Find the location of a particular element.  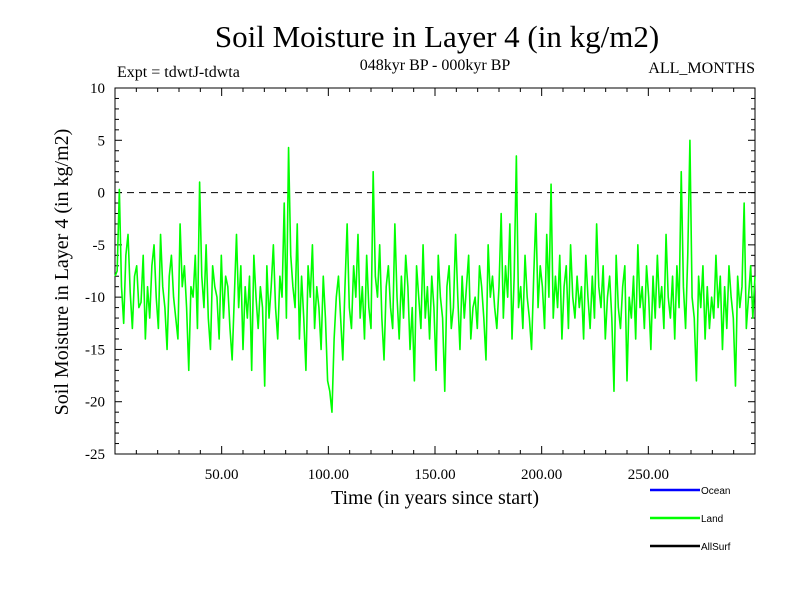

legend-label-land: Land is located at coordinates (712, 519).